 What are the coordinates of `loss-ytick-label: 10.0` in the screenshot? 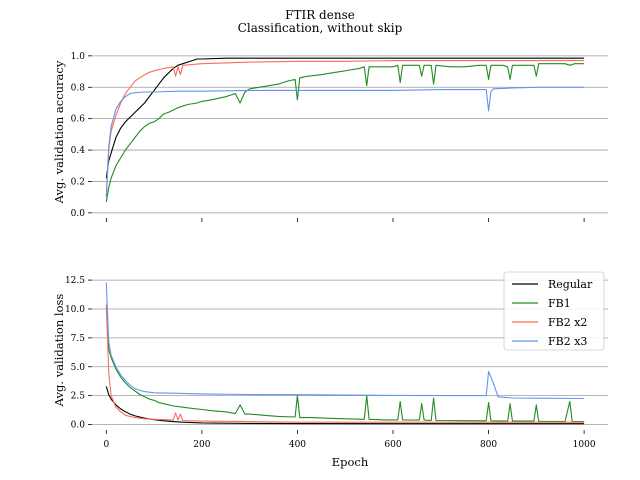 It's located at (75, 310).